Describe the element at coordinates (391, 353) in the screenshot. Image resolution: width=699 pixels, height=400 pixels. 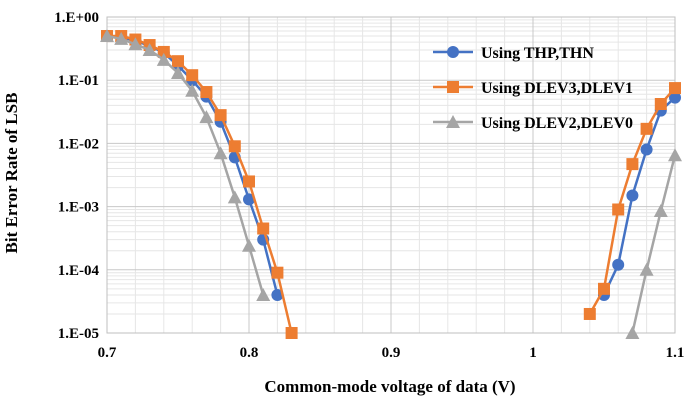
I see `x-tick-label: 0.9` at that location.